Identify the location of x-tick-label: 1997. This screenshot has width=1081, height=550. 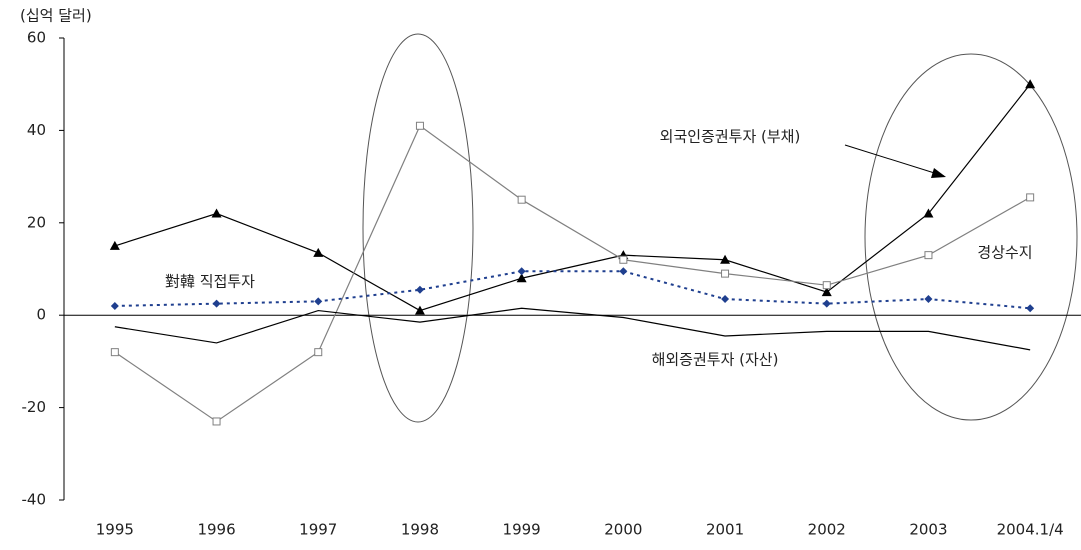
(318, 530).